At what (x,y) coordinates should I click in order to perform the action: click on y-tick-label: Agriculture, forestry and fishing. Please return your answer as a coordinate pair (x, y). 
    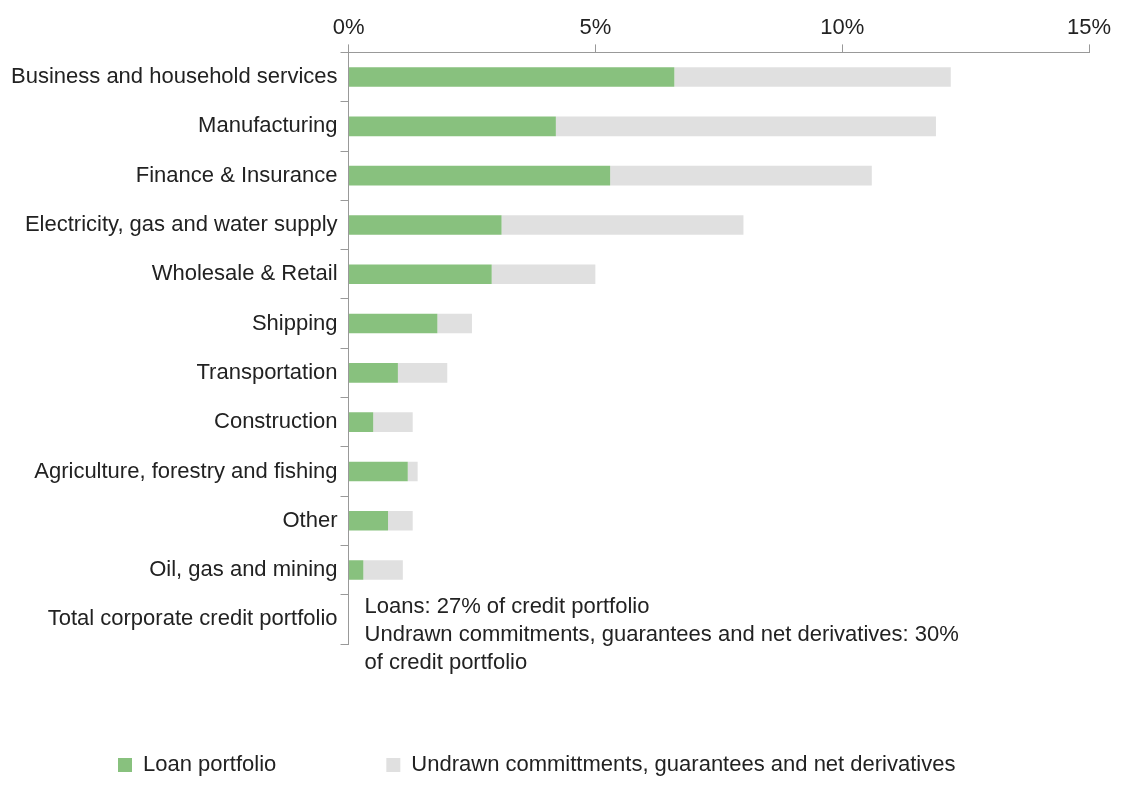
    Looking at the image, I should click on (186, 470).